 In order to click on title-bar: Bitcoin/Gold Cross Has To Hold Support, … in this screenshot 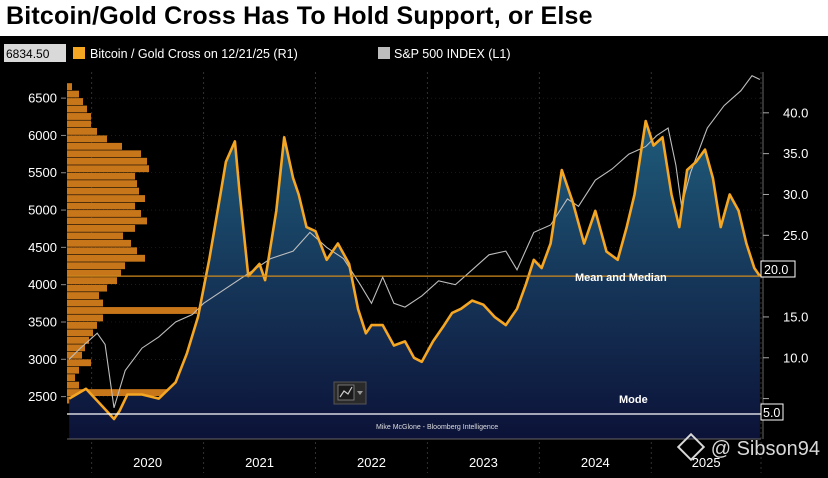, I will do `click(414, 18)`.